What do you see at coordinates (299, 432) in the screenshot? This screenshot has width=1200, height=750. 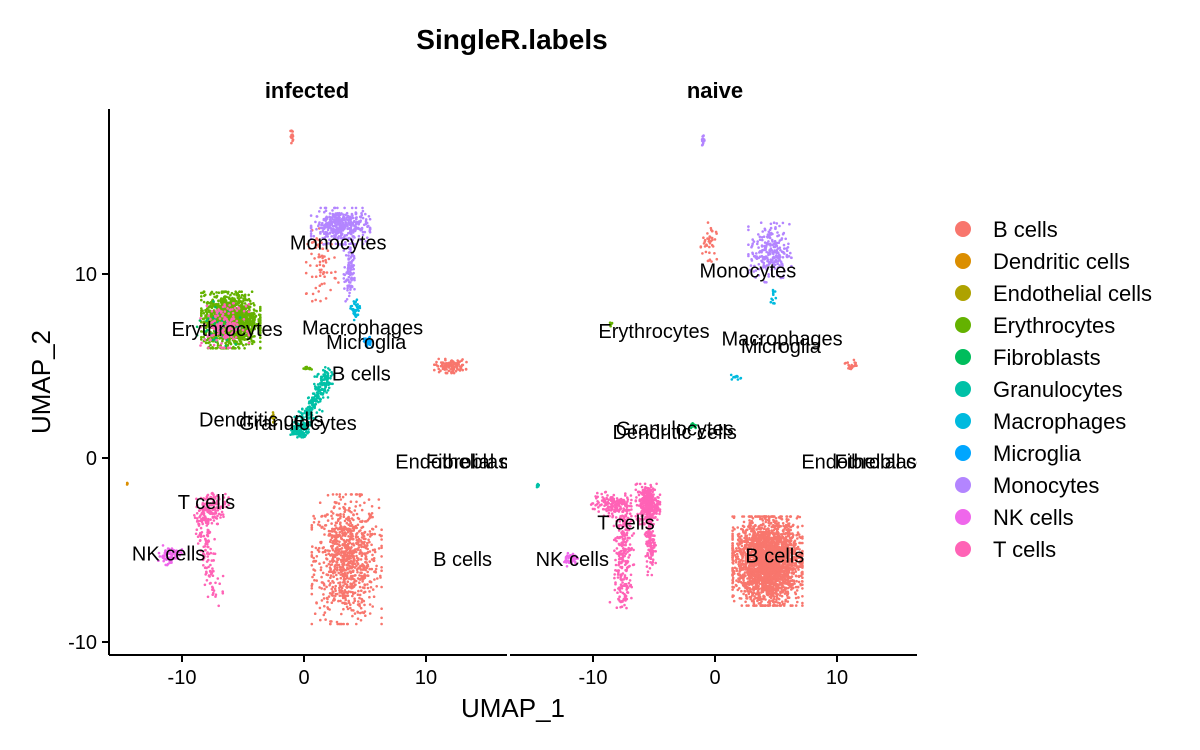 I see `cluster-granulocytes` at bounding box center [299, 432].